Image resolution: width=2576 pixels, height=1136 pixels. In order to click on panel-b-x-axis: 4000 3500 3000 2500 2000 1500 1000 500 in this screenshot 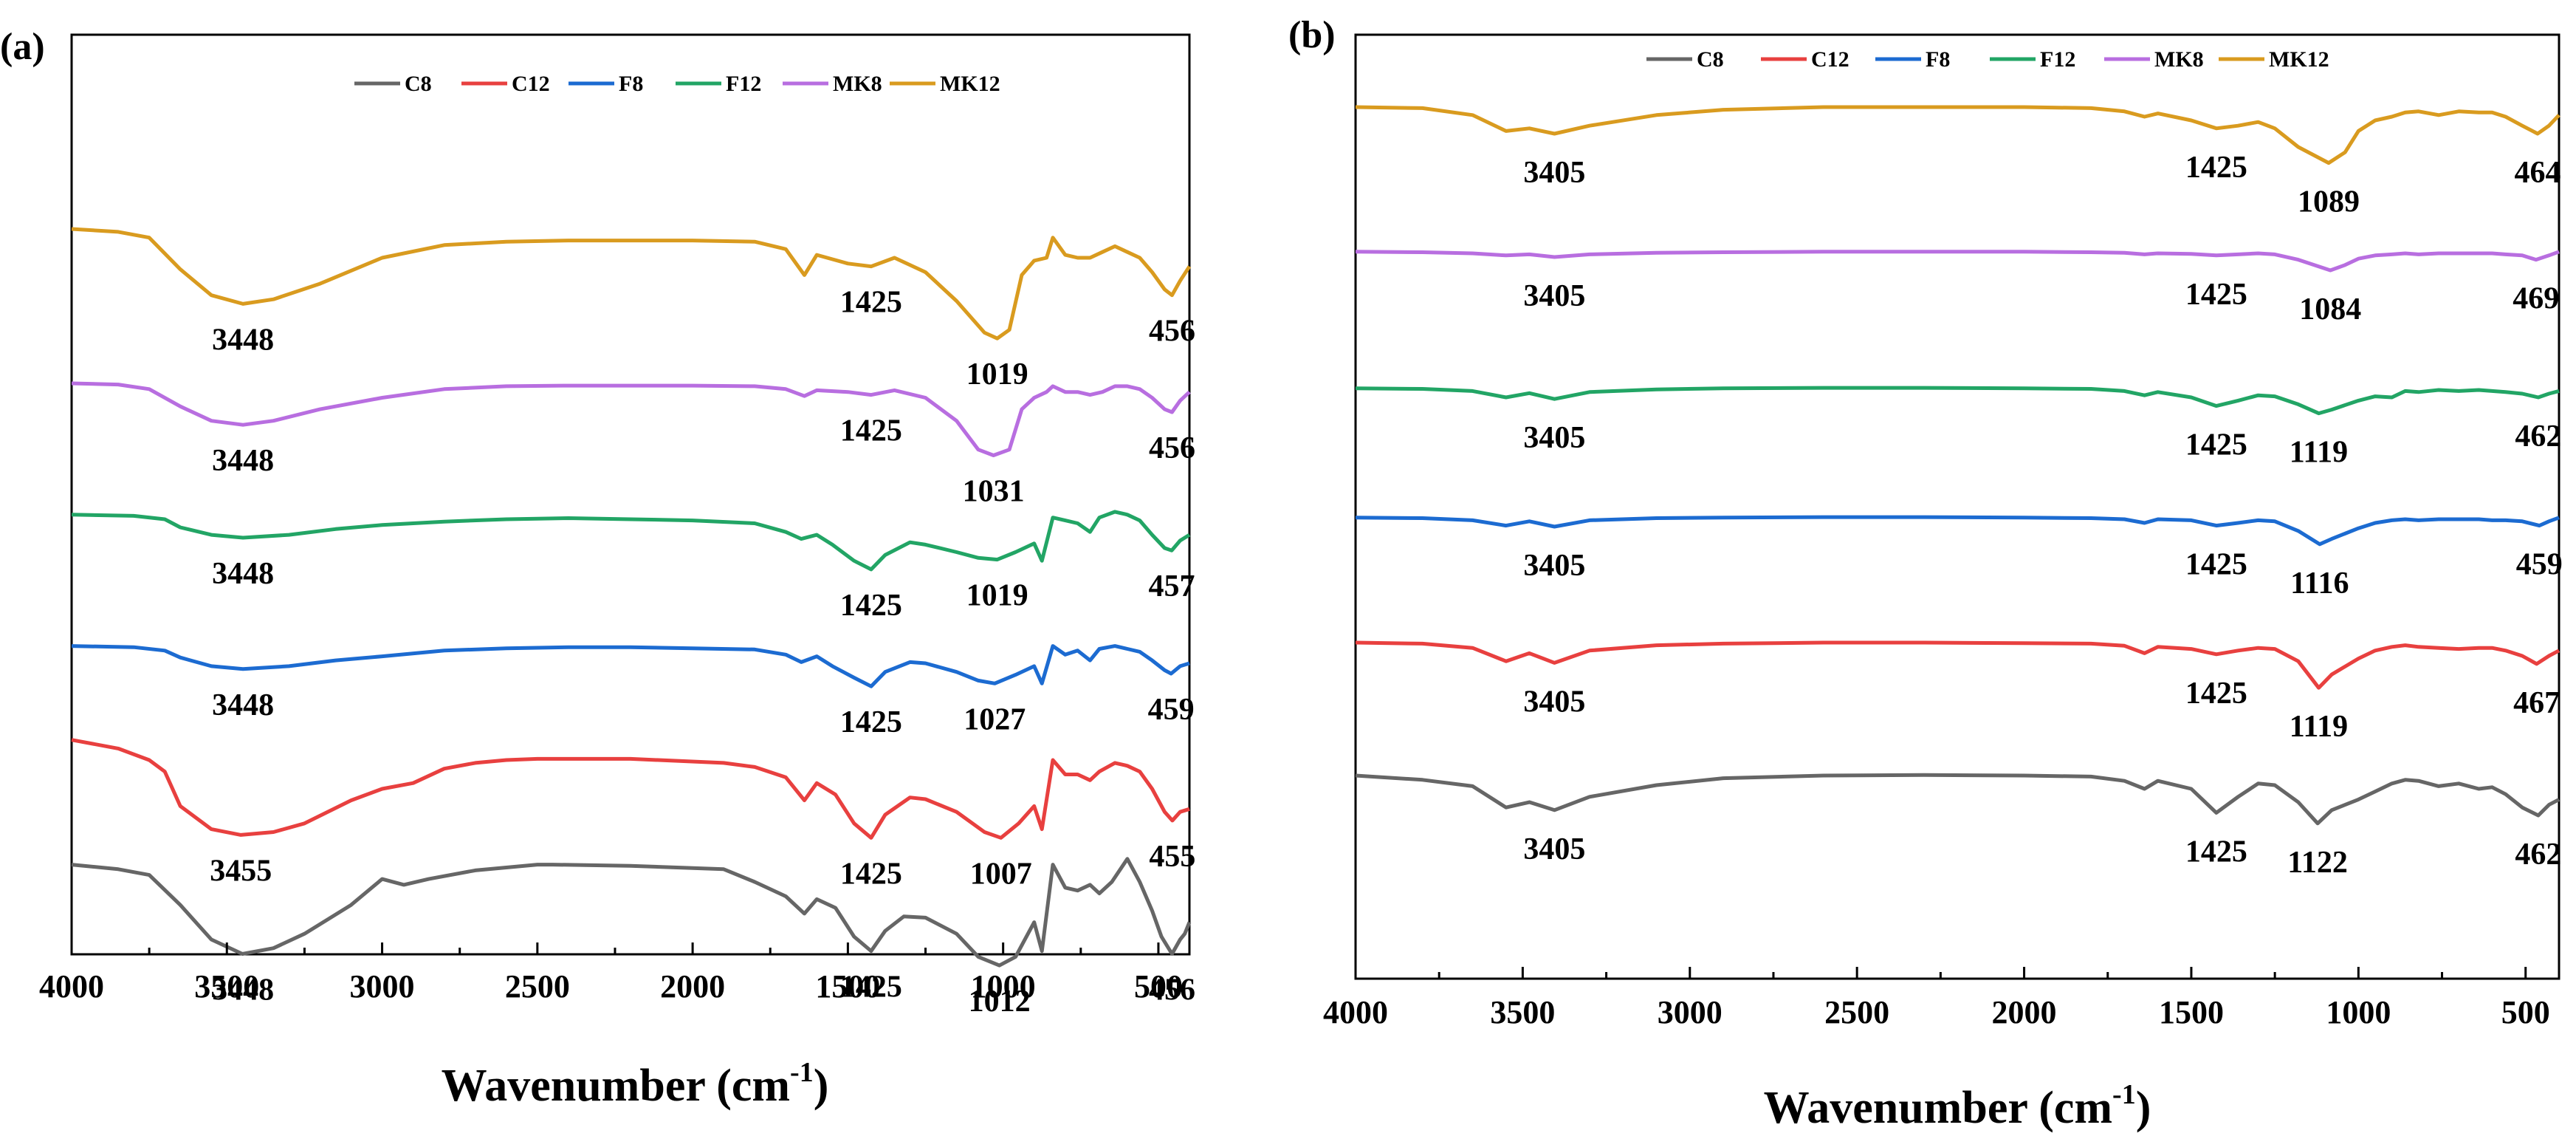, I will do `click(1936, 998)`.